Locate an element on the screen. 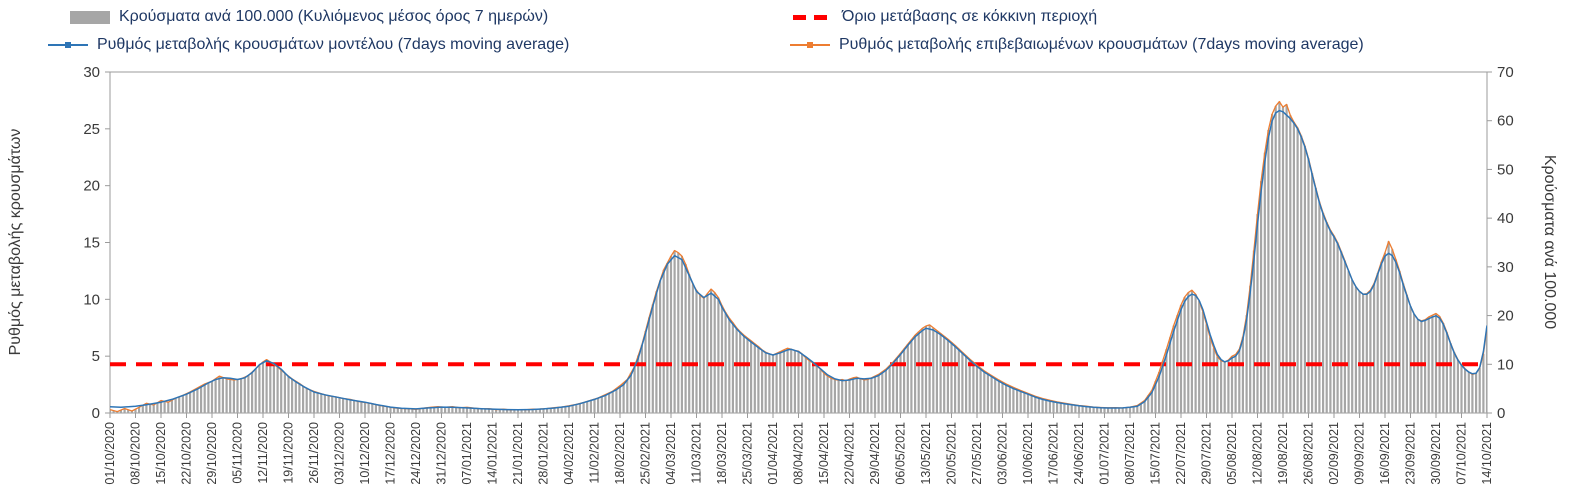 The width and height of the screenshot is (1569, 495). legend-label-threshold: Όριο μετάβασης σε κόκκινη περιοχή is located at coordinates (970, 16).